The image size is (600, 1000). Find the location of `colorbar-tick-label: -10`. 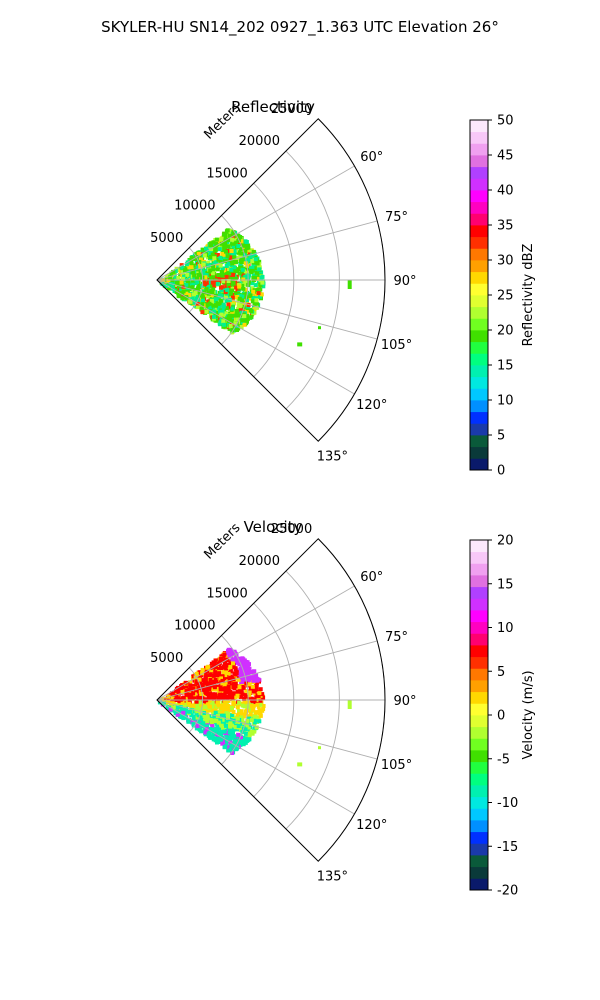

colorbar-tick-label: -10 is located at coordinates (507, 803).